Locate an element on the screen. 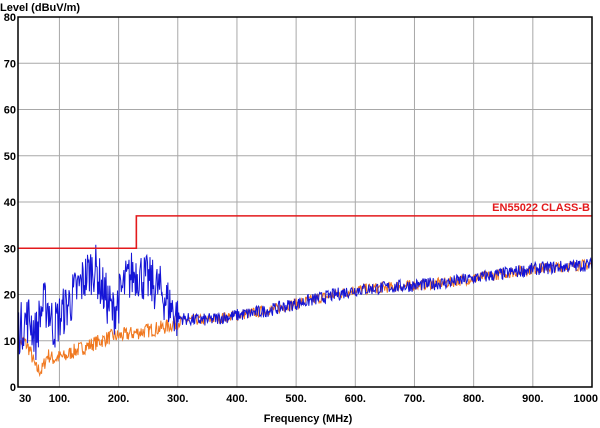 The image size is (600, 428). y-tick-label-7: 70 is located at coordinates (10, 64).